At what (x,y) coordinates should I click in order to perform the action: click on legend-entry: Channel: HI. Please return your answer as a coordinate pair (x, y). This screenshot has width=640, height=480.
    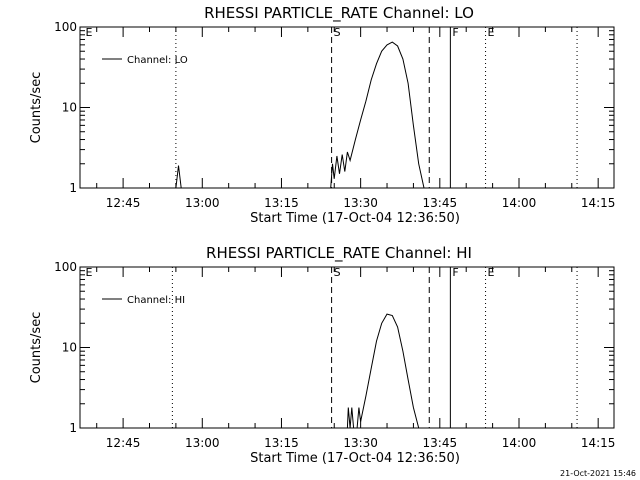
    Looking at the image, I should click on (156, 300).